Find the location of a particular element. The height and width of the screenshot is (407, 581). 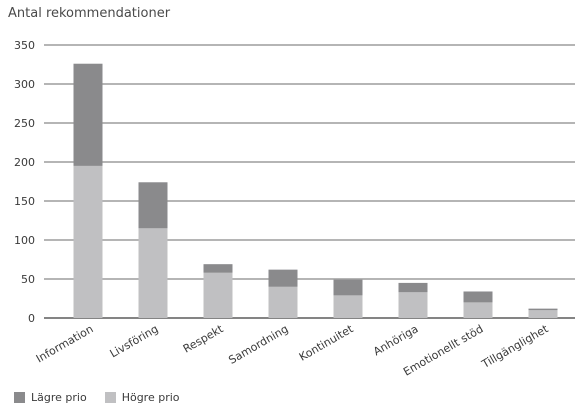

bar-samordning-hogre-prio is located at coordinates (283, 302).